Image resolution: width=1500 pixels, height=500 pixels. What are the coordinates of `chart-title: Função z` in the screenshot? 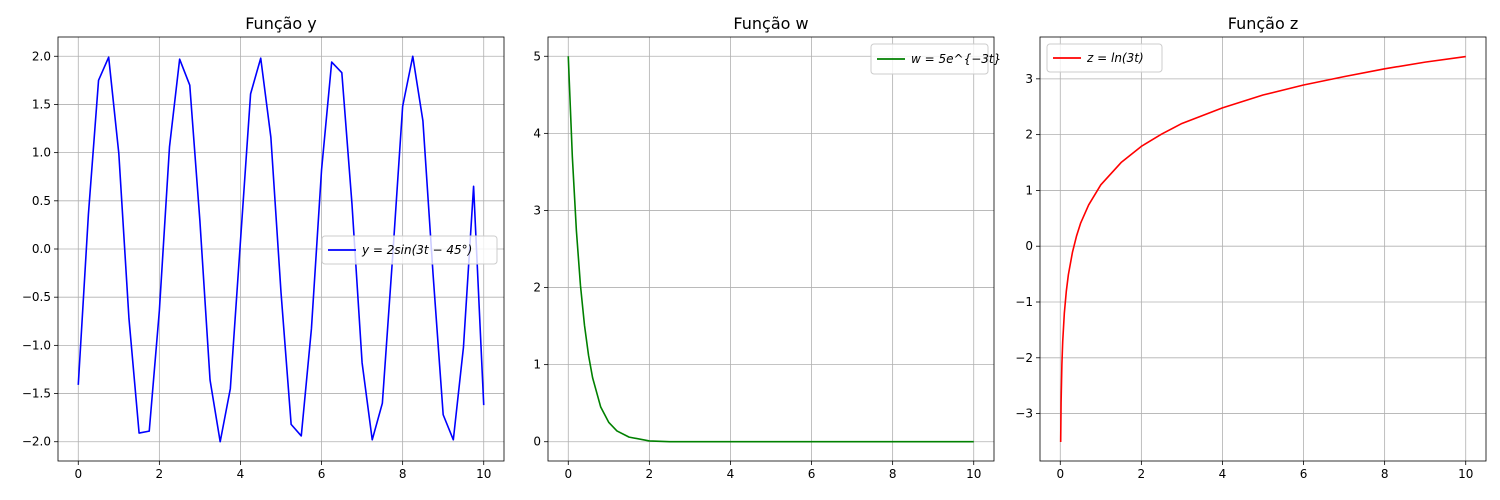 It's located at (1263, 23).